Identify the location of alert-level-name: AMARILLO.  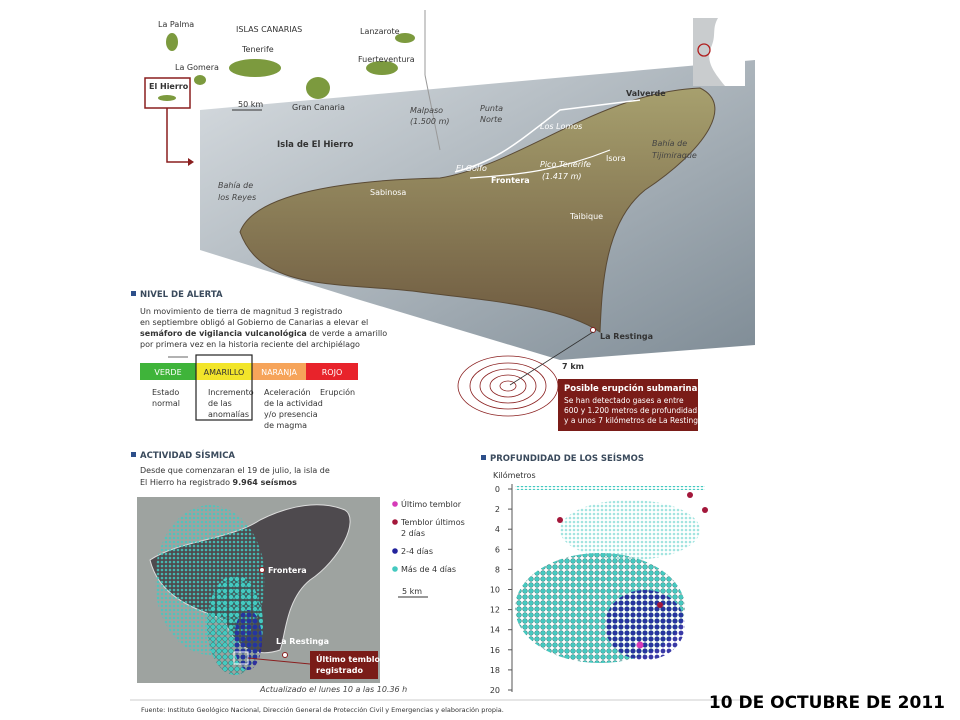
(224, 372).